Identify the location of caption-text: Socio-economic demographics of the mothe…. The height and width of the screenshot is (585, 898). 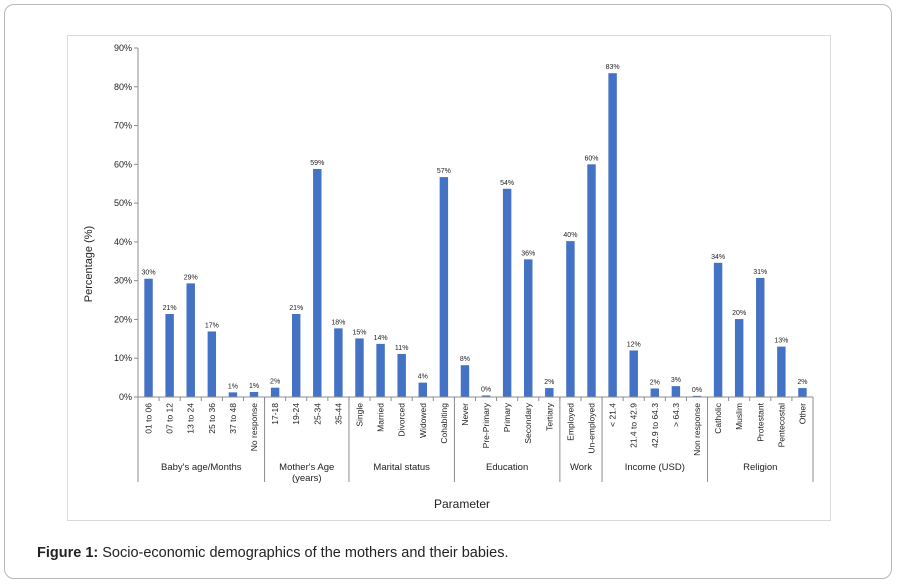
(303, 553).